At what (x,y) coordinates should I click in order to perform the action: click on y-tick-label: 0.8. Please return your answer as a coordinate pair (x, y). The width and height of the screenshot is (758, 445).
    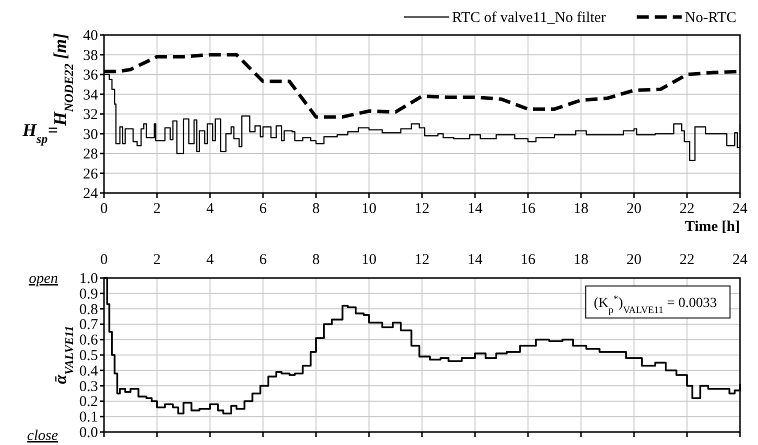
    Looking at the image, I should click on (88, 310).